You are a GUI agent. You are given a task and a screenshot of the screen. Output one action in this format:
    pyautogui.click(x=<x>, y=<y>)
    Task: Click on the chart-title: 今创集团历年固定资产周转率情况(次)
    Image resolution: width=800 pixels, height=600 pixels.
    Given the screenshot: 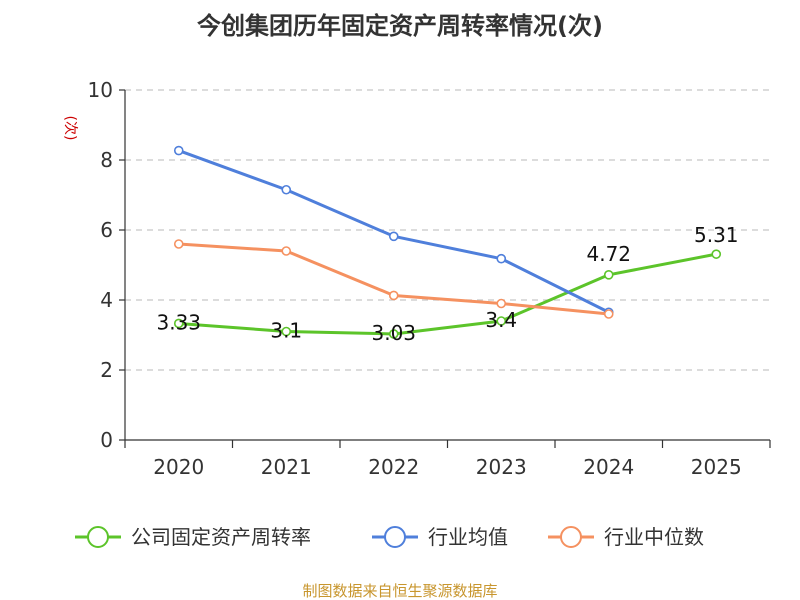 What is the action you would take?
    pyautogui.click(x=400, y=26)
    